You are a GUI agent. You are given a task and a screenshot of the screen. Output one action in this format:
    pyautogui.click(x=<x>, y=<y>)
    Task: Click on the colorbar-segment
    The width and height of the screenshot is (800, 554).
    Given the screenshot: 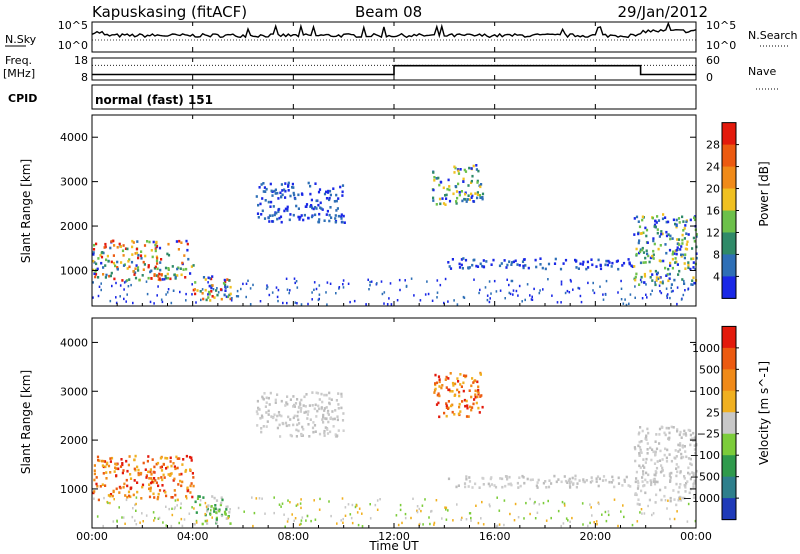 What is the action you would take?
    pyautogui.click(x=729, y=156)
    